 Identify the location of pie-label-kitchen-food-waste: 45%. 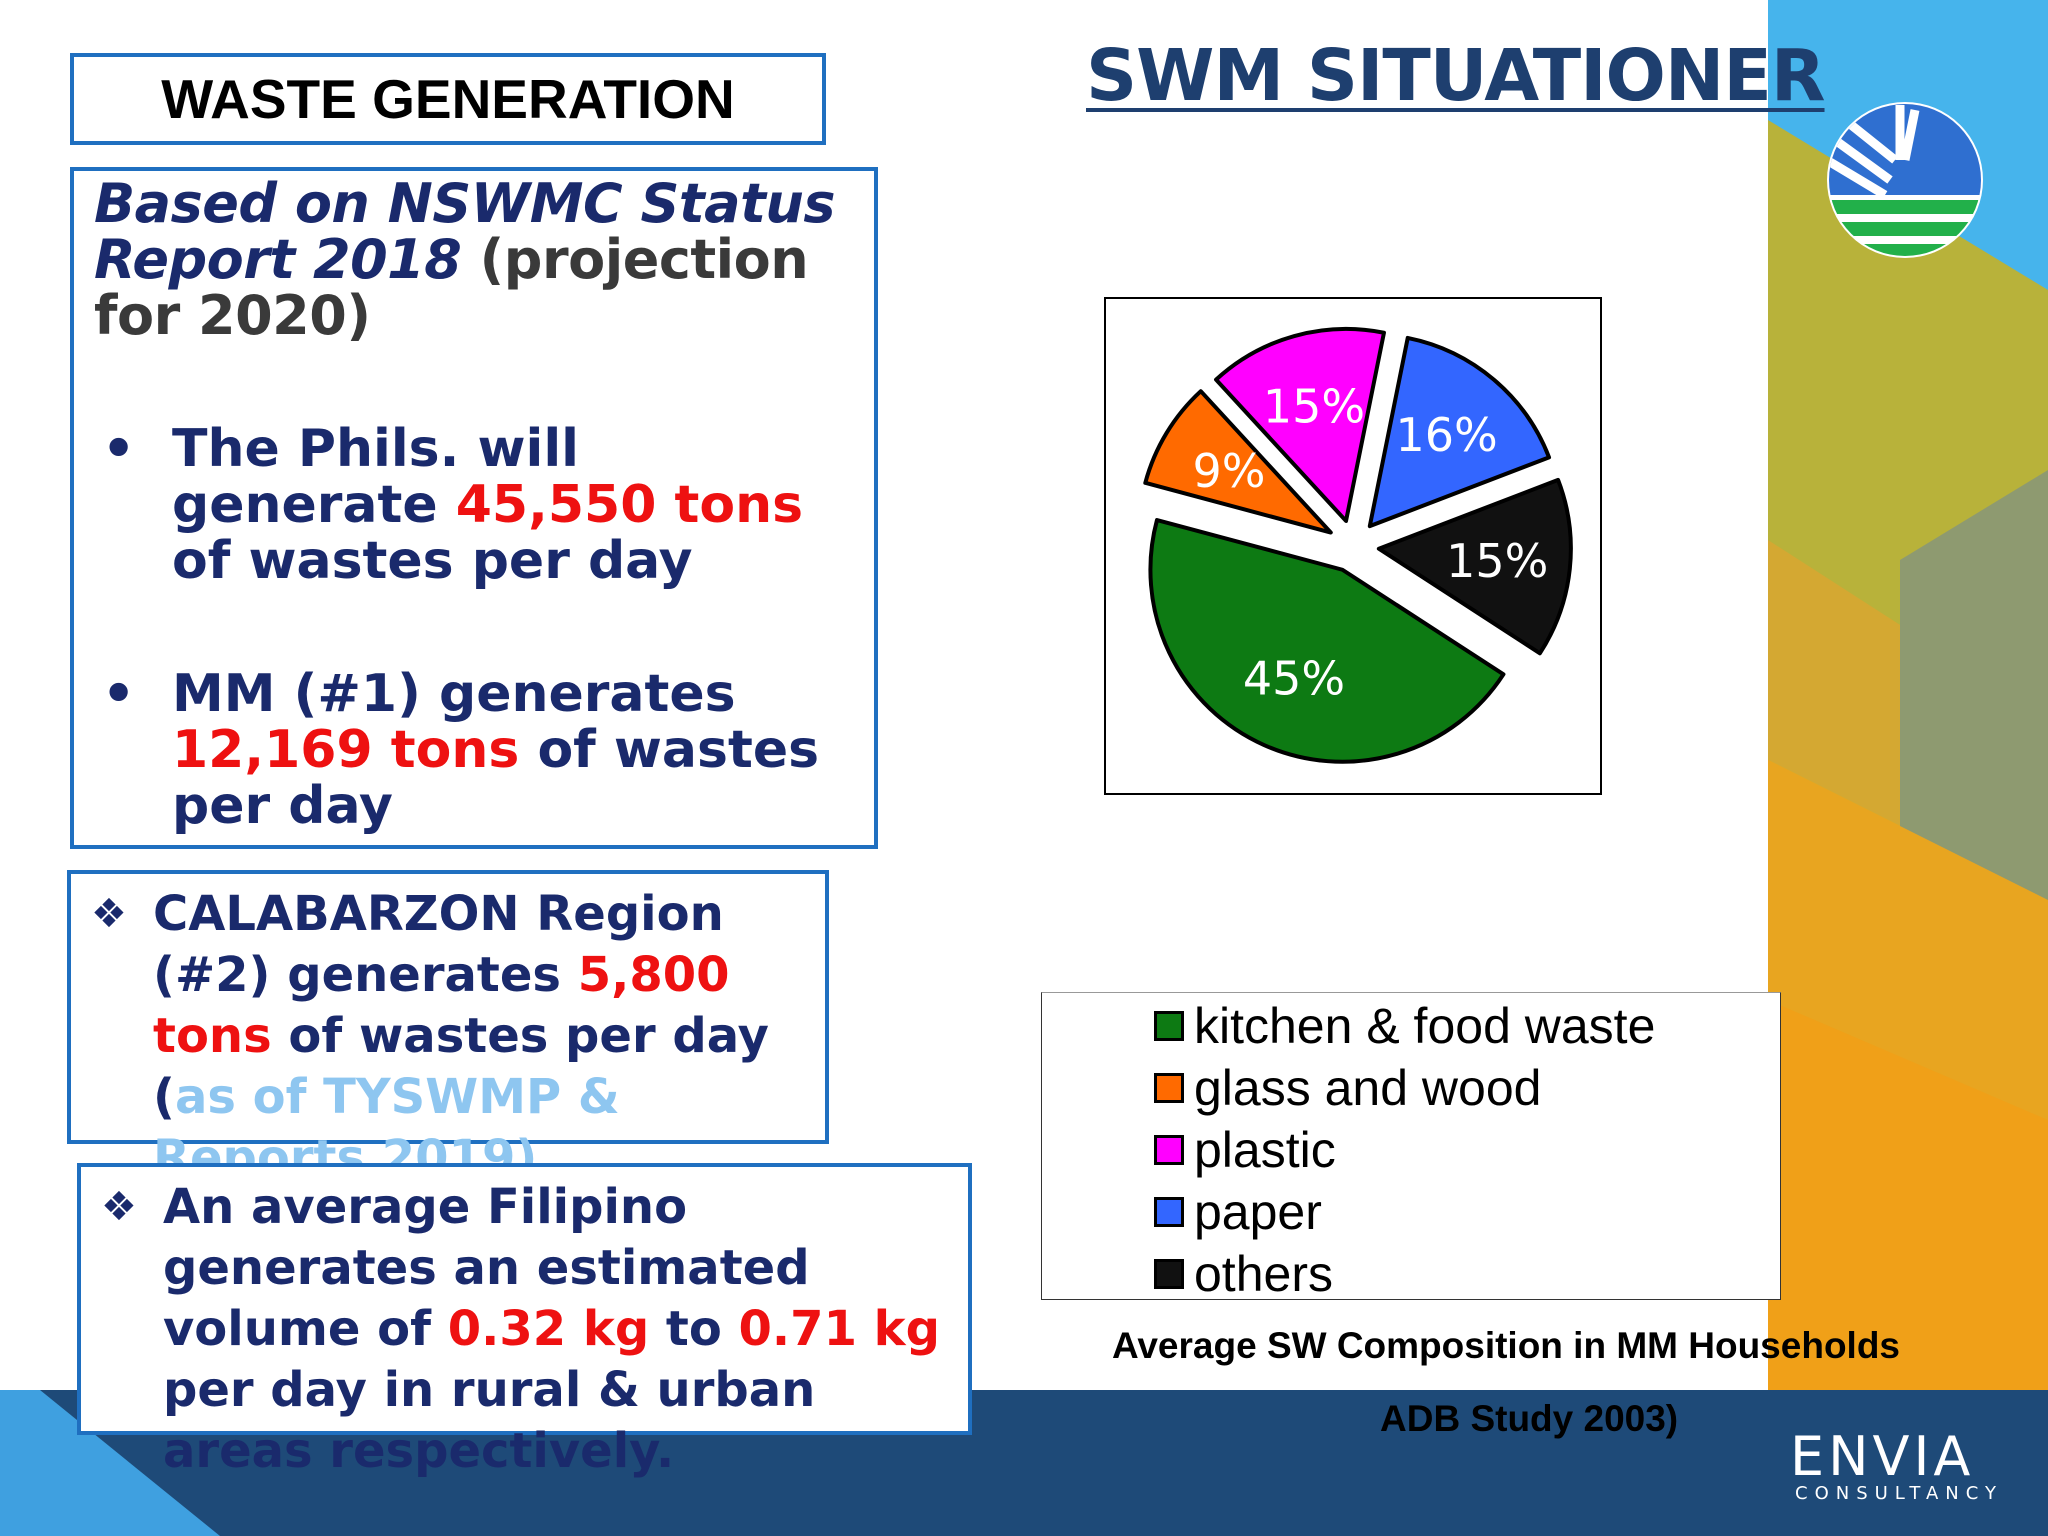
(1294, 679).